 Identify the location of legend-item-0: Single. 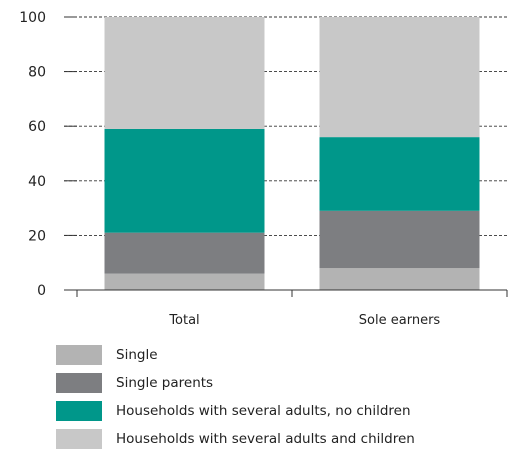
(235, 354).